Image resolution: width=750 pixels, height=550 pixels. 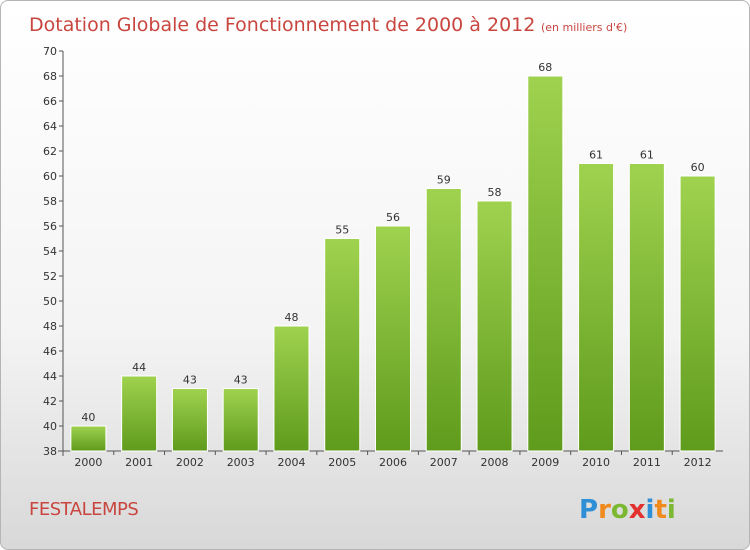 I want to click on y-tick-label: 40, so click(x=50, y=426).